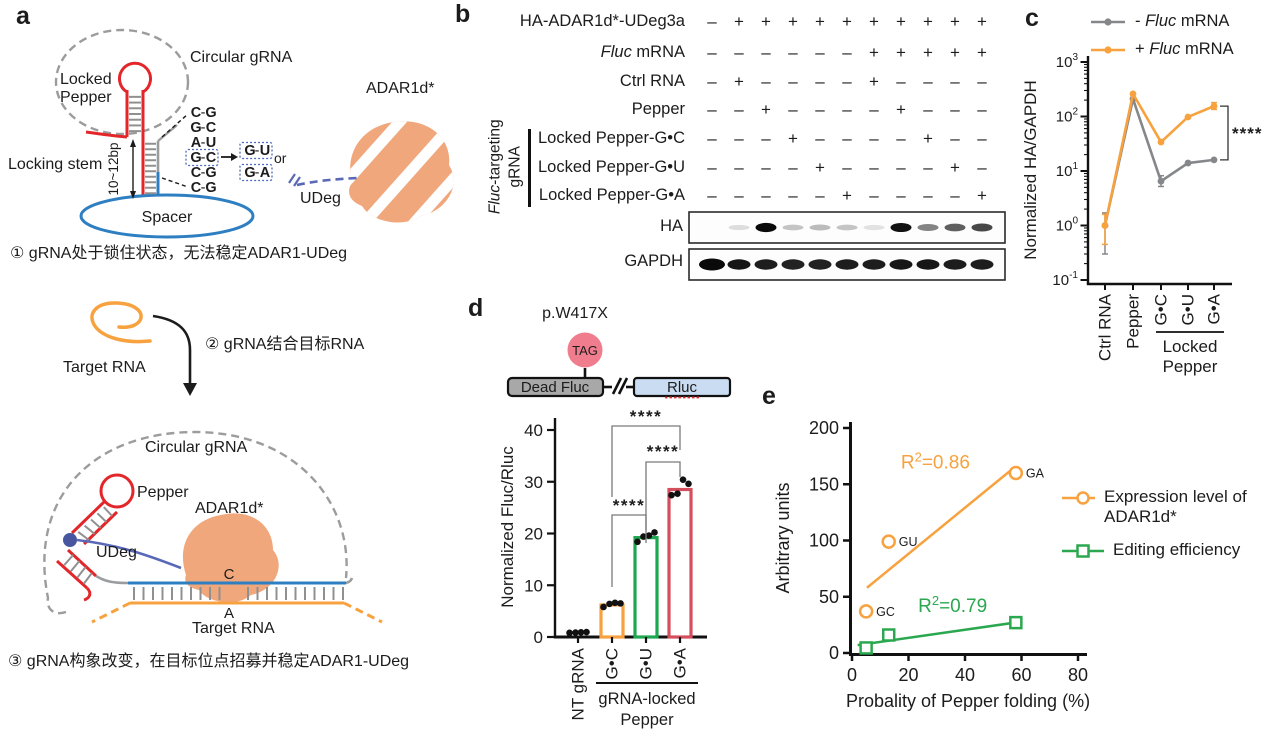  I want to click on gray-connector-left, so click(112, 579).